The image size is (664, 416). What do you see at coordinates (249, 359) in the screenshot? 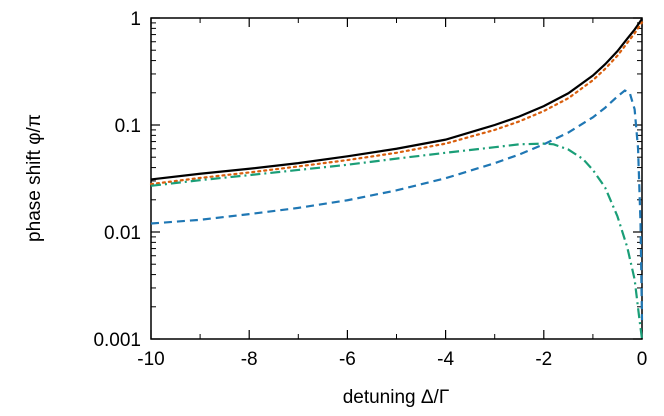
I see `x-tick-label: -8` at bounding box center [249, 359].